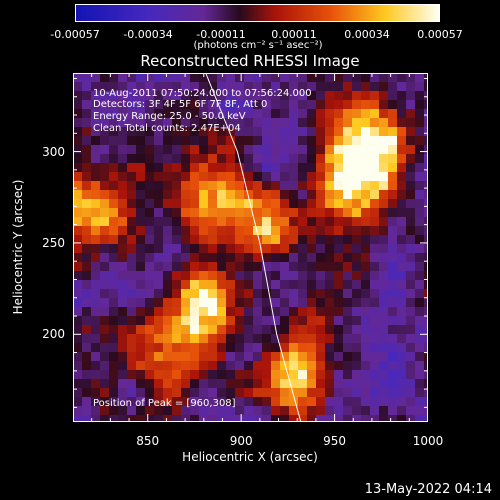 The height and width of the screenshot is (500, 500). Describe the element at coordinates (167, 128) in the screenshot. I see `annotation-clean-counts: Clean Total counts: 2.47E+04` at that location.